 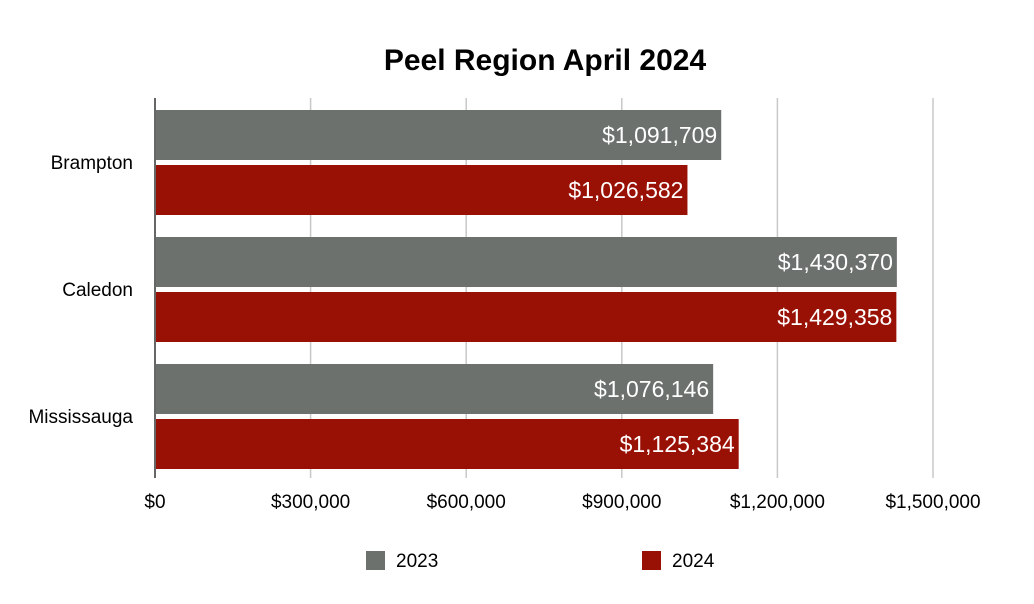 I want to click on legend: 2023 2024, so click(x=540, y=561).